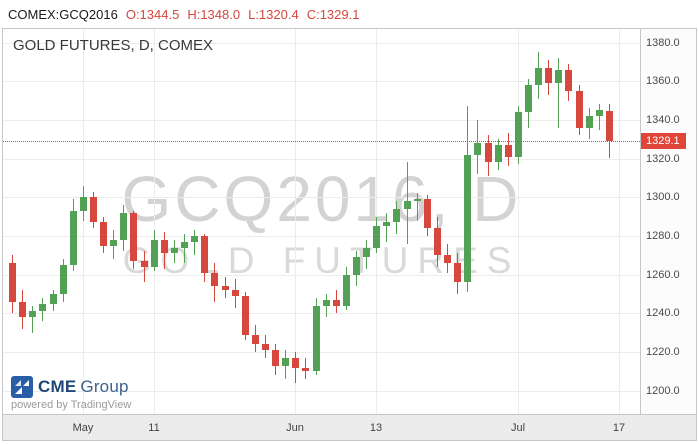 This screenshot has width=699, height=444. Describe the element at coordinates (619, 427) in the screenshot. I see `time-tick-label: 17` at that location.